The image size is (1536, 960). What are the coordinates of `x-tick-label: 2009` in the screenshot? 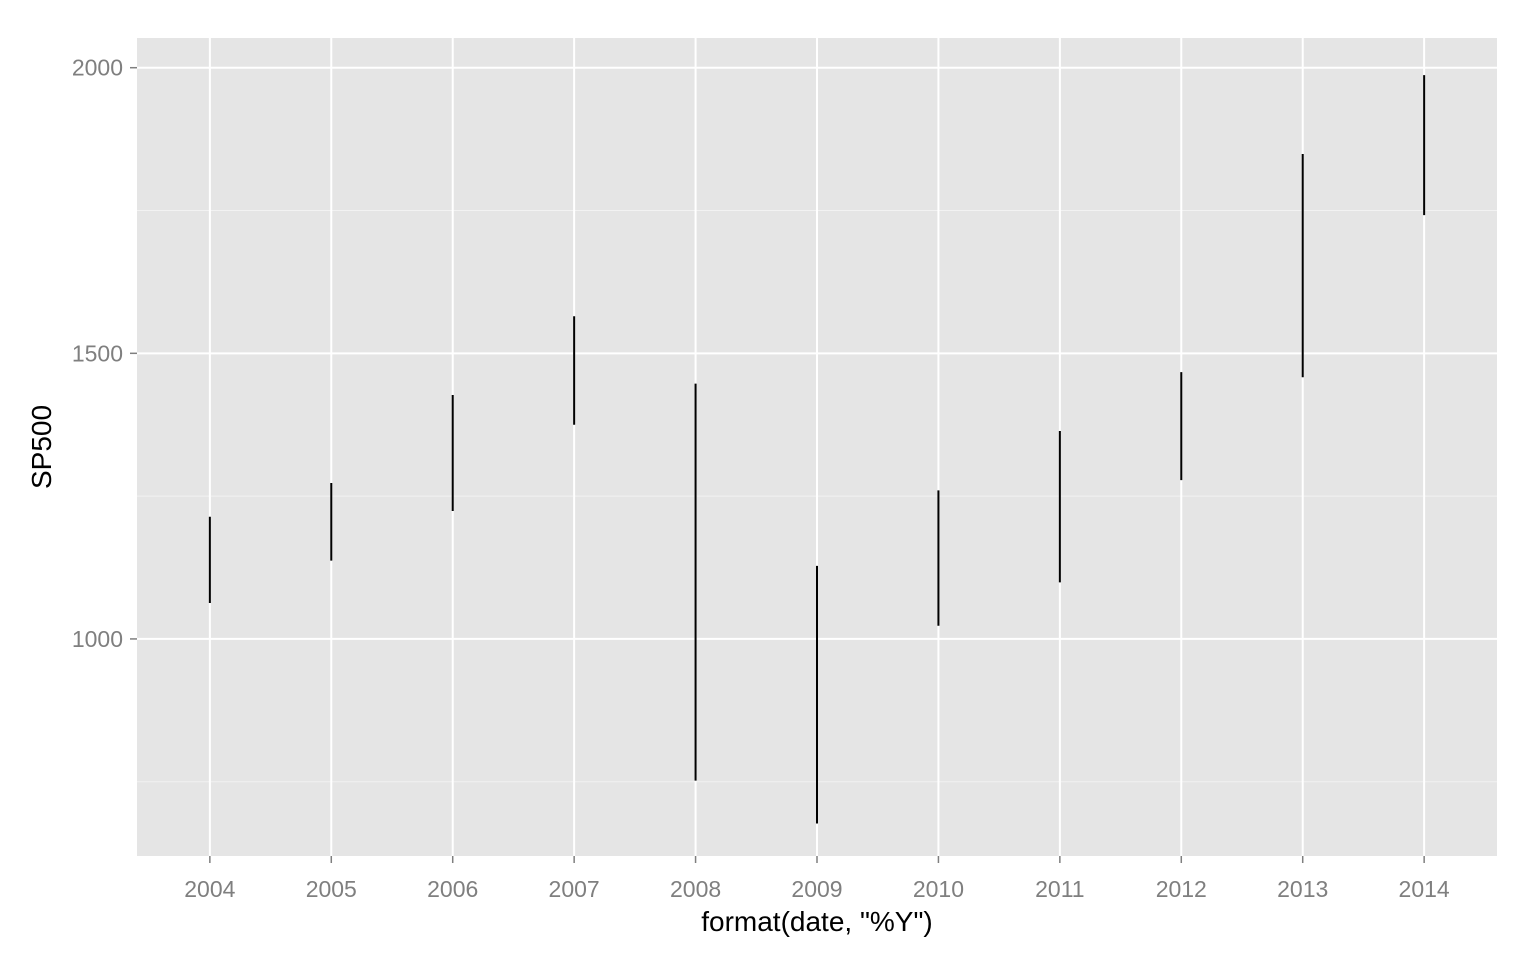 It's located at (816, 889).